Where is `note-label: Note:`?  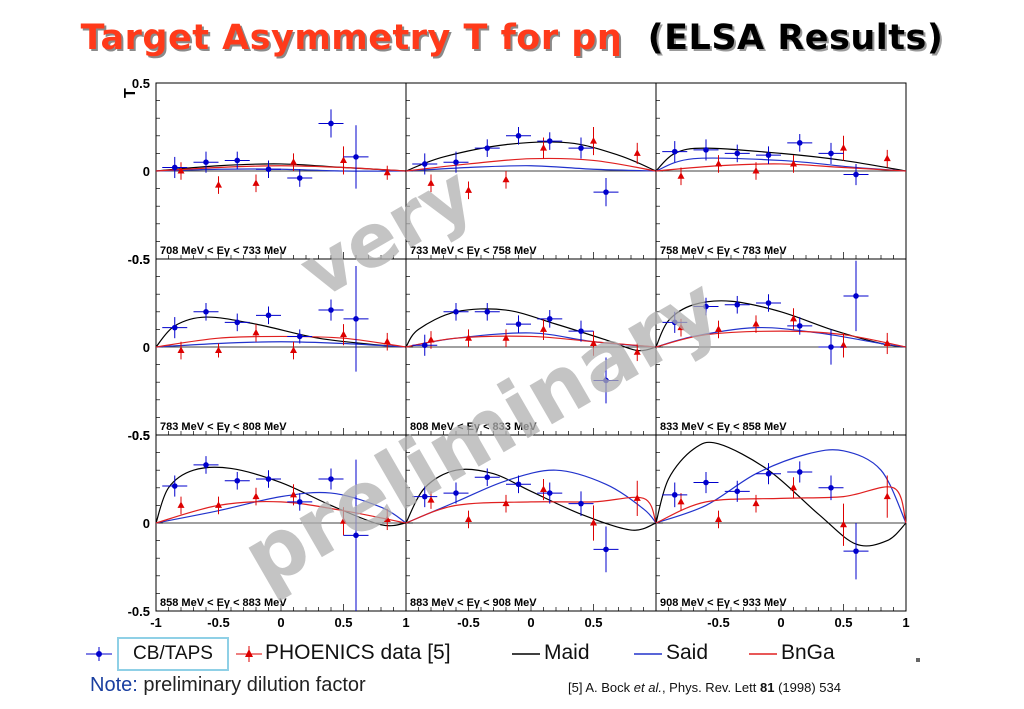 note-label: Note: is located at coordinates (114, 685).